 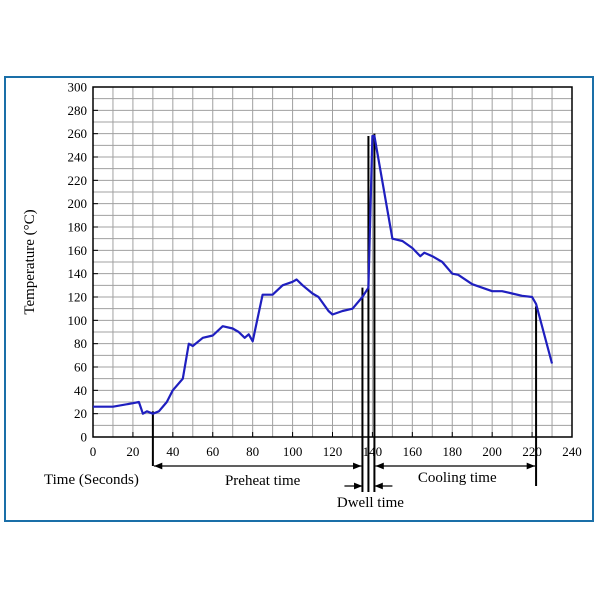 I want to click on y-tick-label: 40, so click(x=80, y=390).